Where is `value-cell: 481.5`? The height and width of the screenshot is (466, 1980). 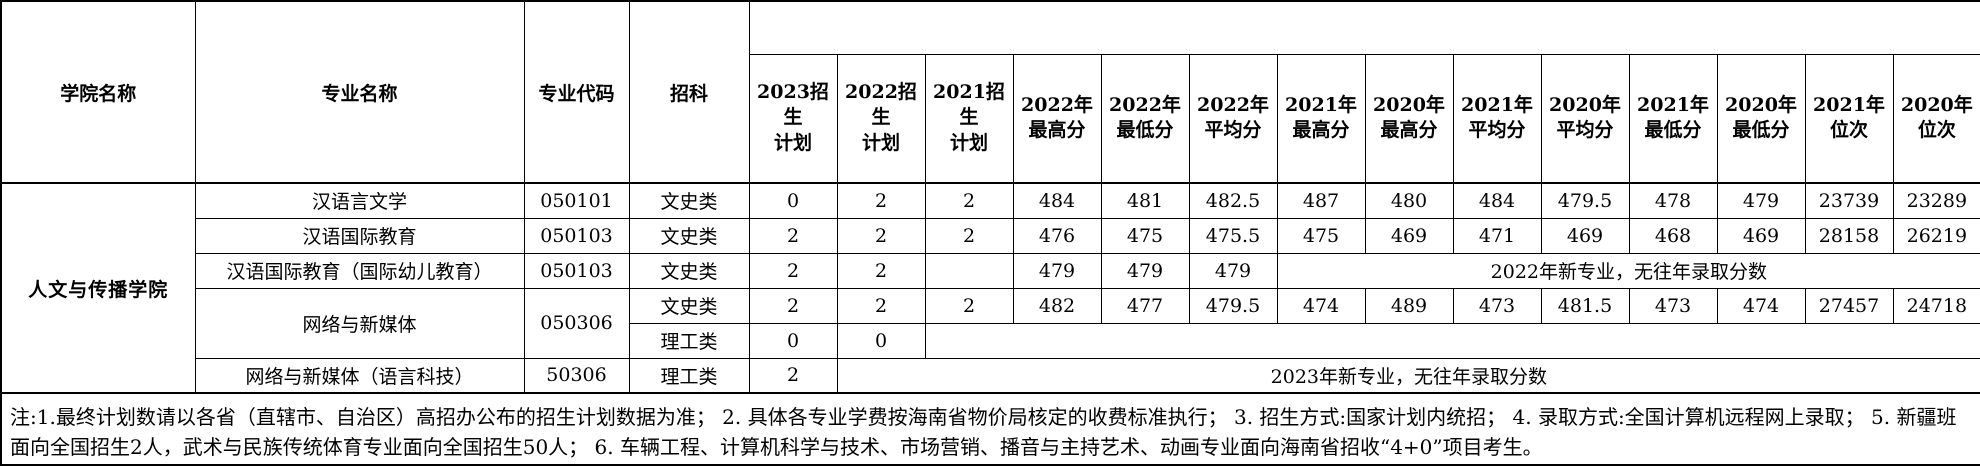 value-cell: 481.5 is located at coordinates (1585, 305).